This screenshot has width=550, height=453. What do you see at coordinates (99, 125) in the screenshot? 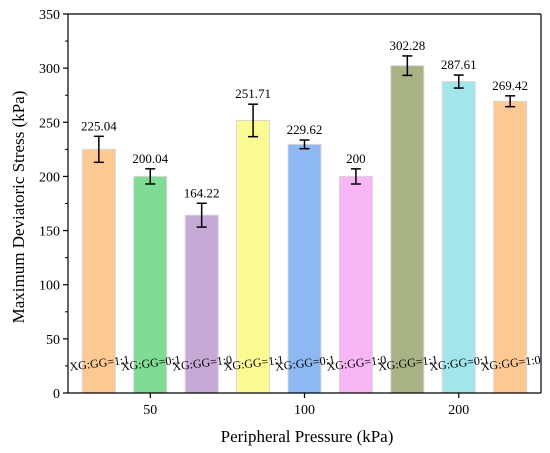
I see `data-label: 225.04` at bounding box center [99, 125].